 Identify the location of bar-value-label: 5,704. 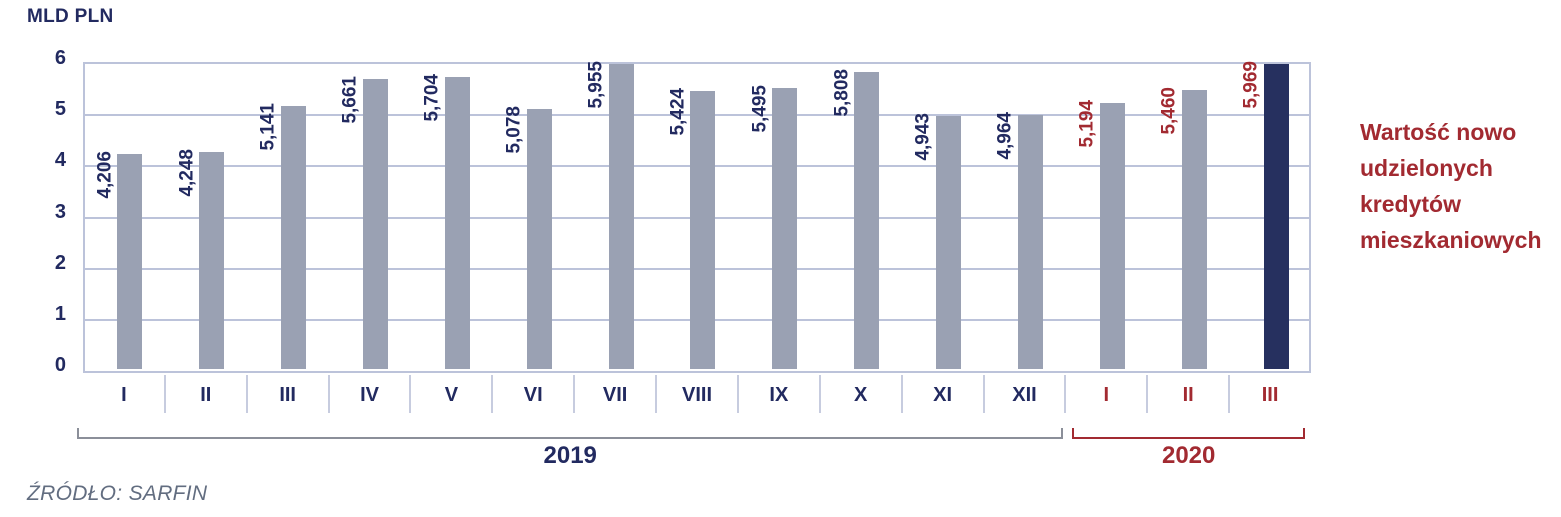
(432, 98).